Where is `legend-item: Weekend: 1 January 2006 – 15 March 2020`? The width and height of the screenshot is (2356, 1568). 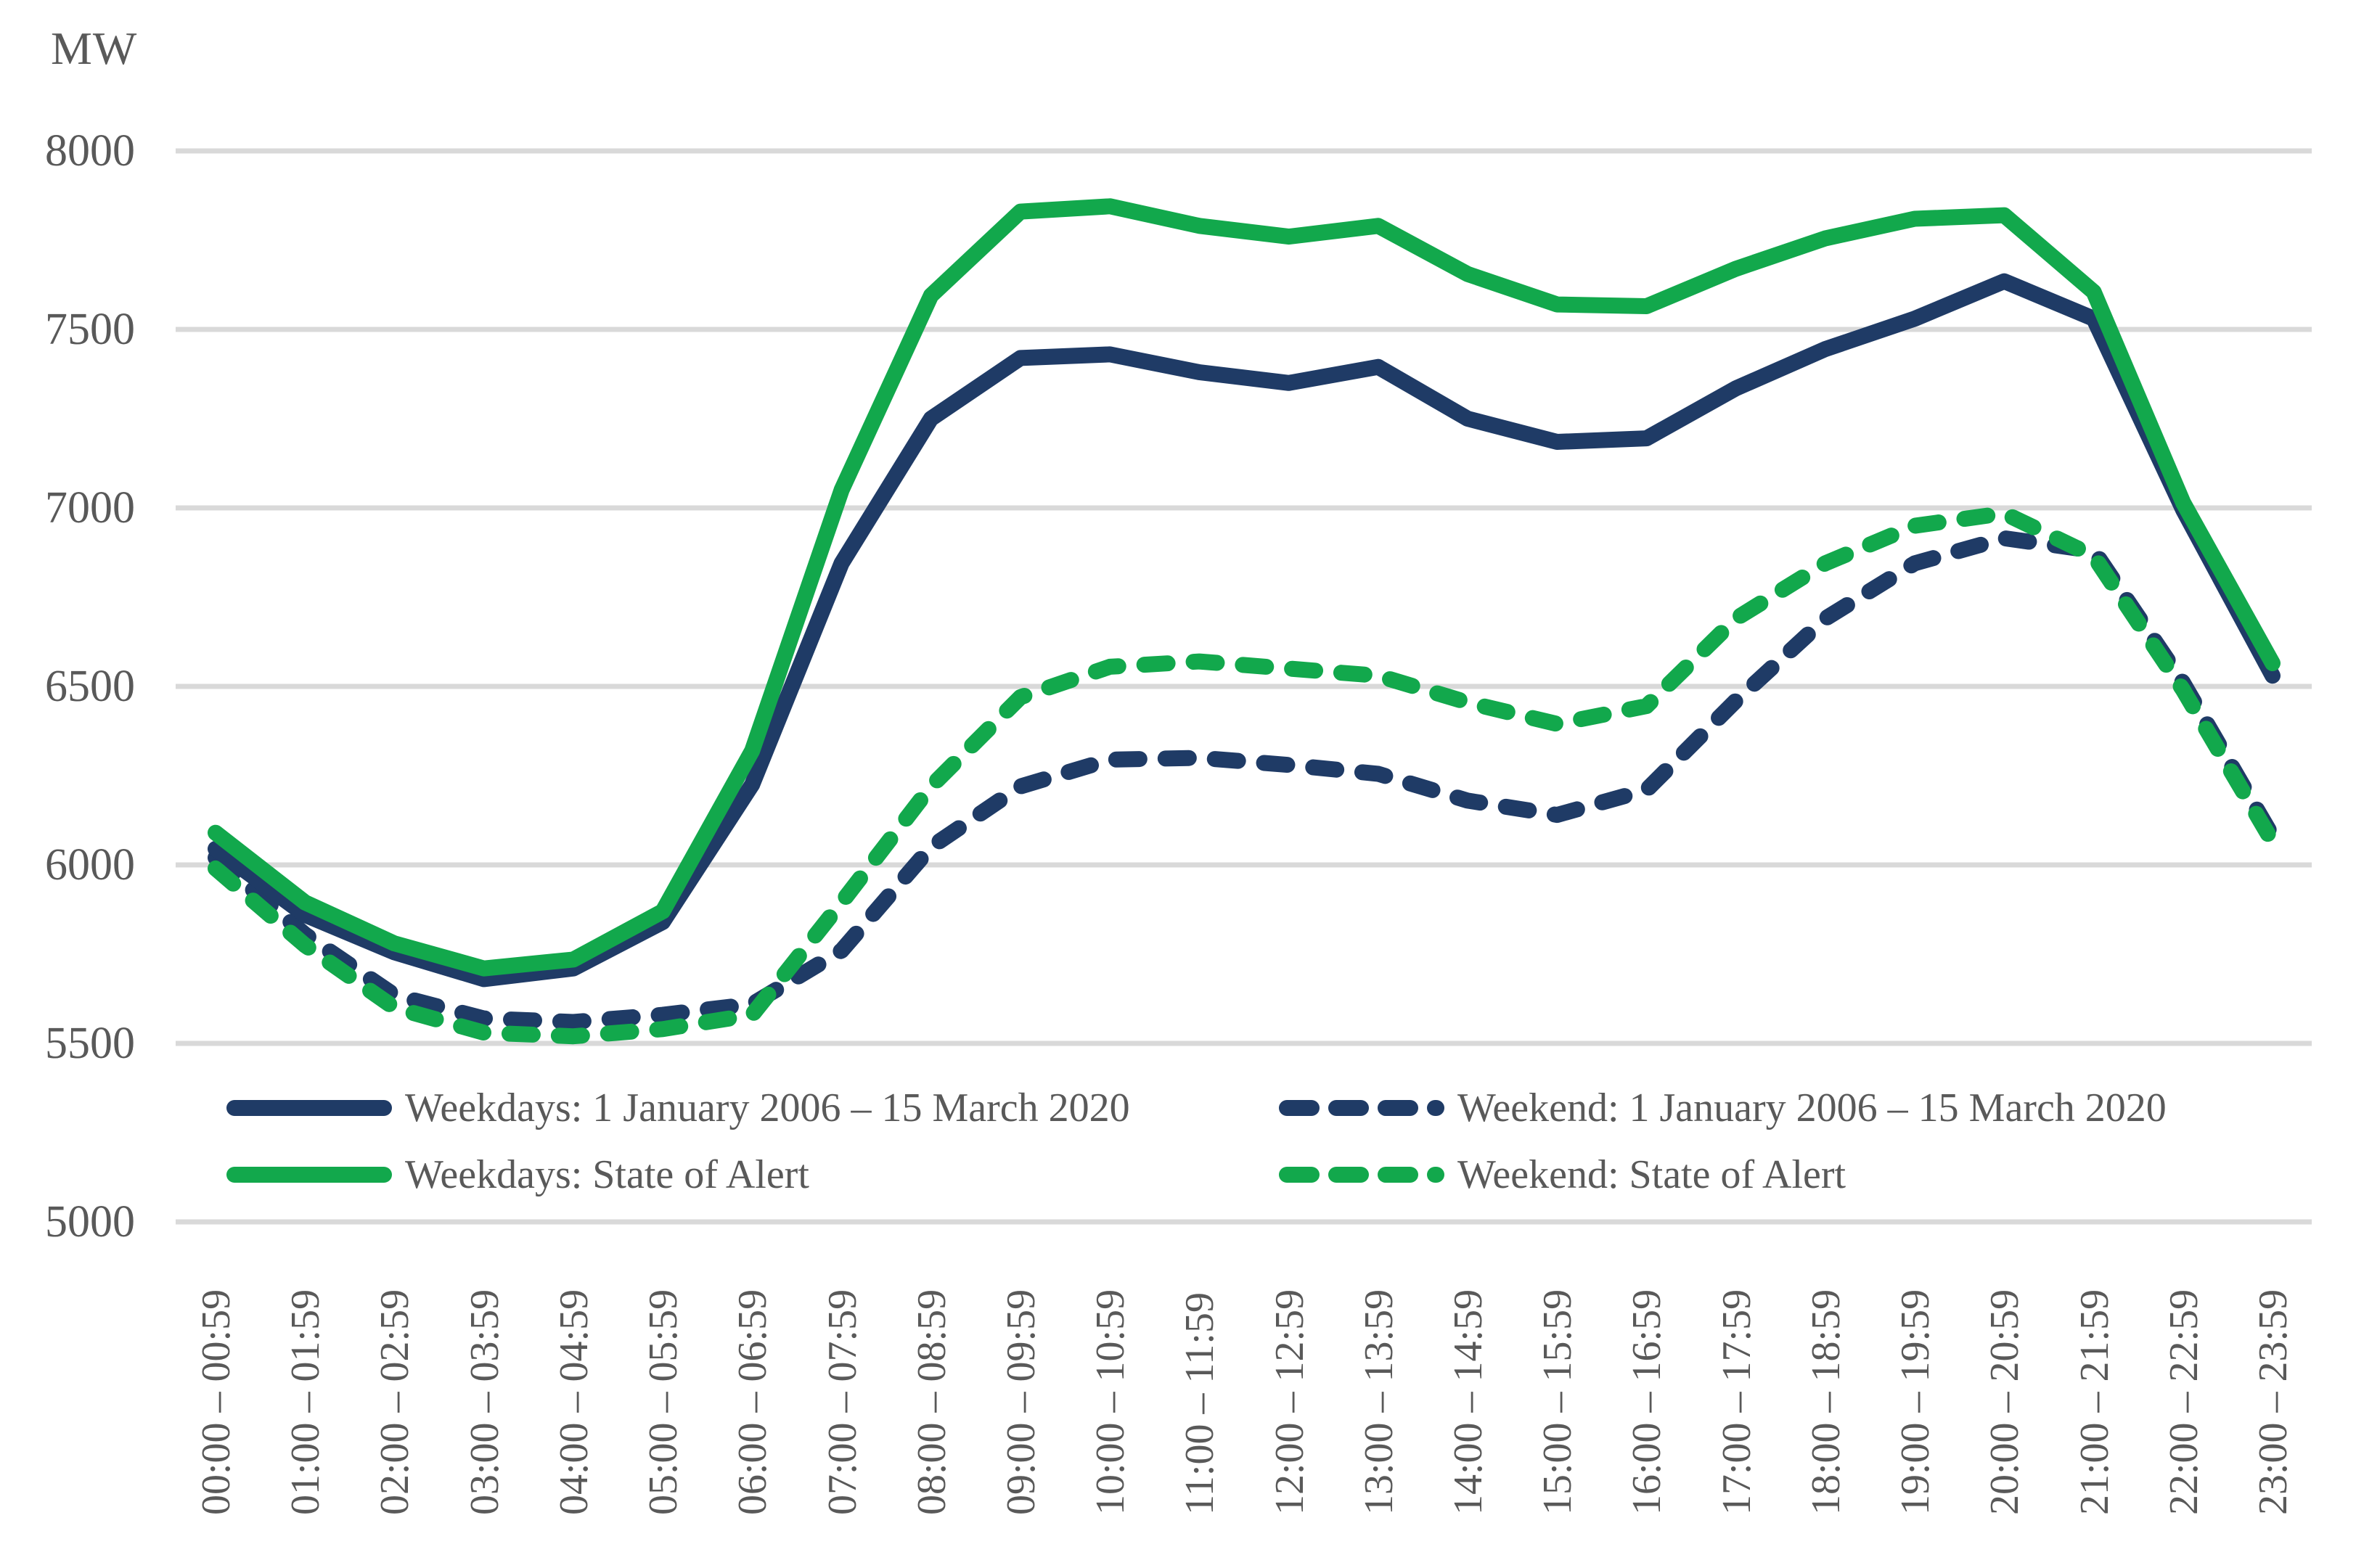 legend-item: Weekend: 1 January 2006 – 15 March 2020 is located at coordinates (1722, 1108).